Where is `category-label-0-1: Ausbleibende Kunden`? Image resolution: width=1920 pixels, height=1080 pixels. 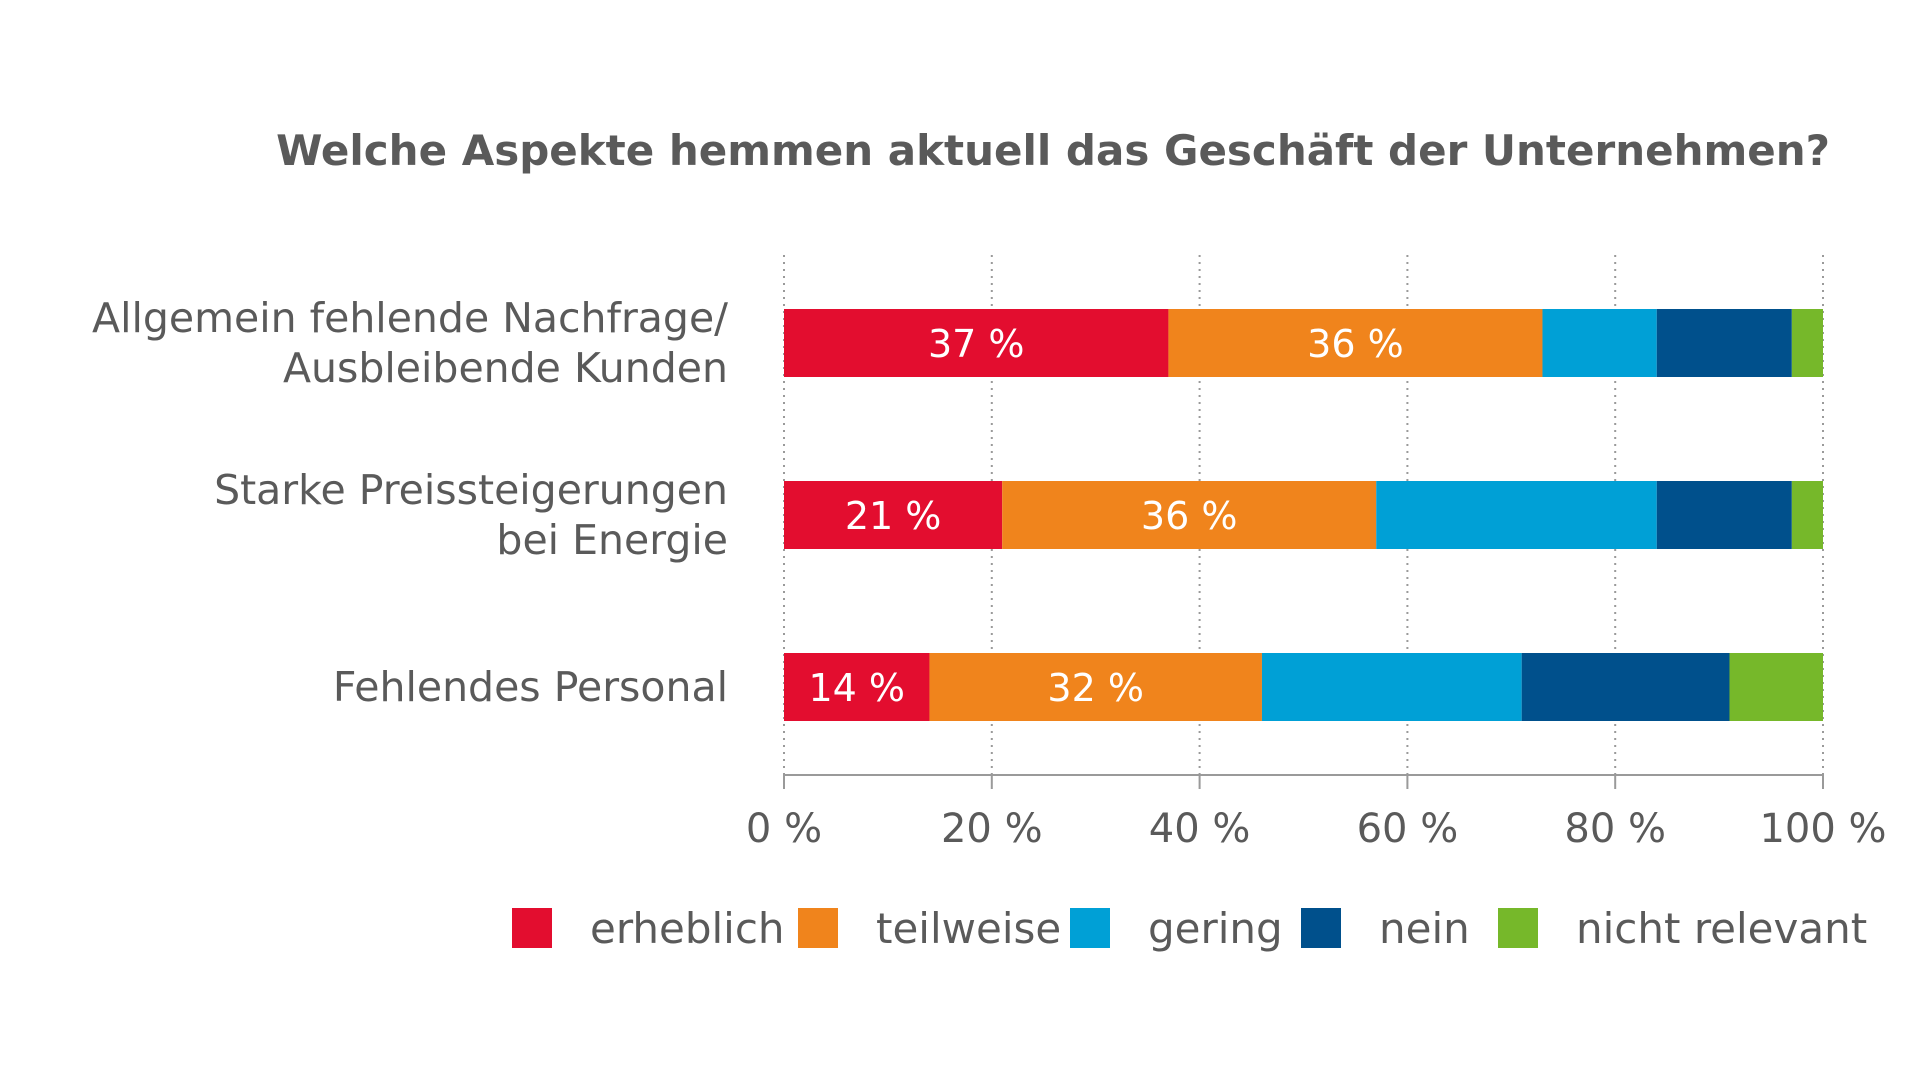
category-label-0-1: Ausbleibende Kunden is located at coordinates (505, 368).